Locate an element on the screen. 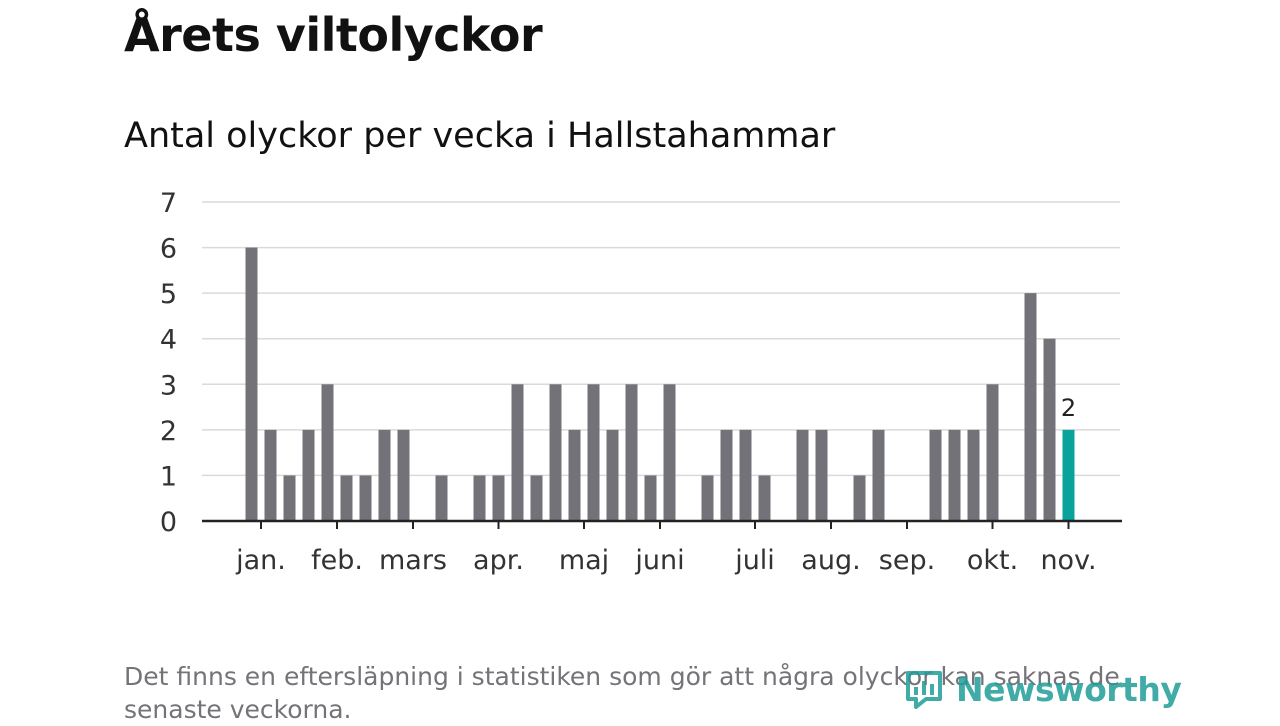  highlight-data-label: 2 is located at coordinates (1068, 408).